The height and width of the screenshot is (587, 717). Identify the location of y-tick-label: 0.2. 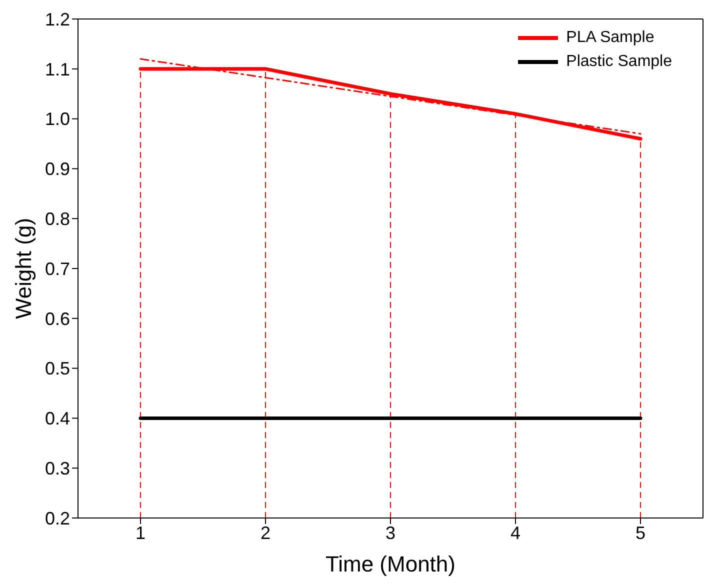
(57, 518).